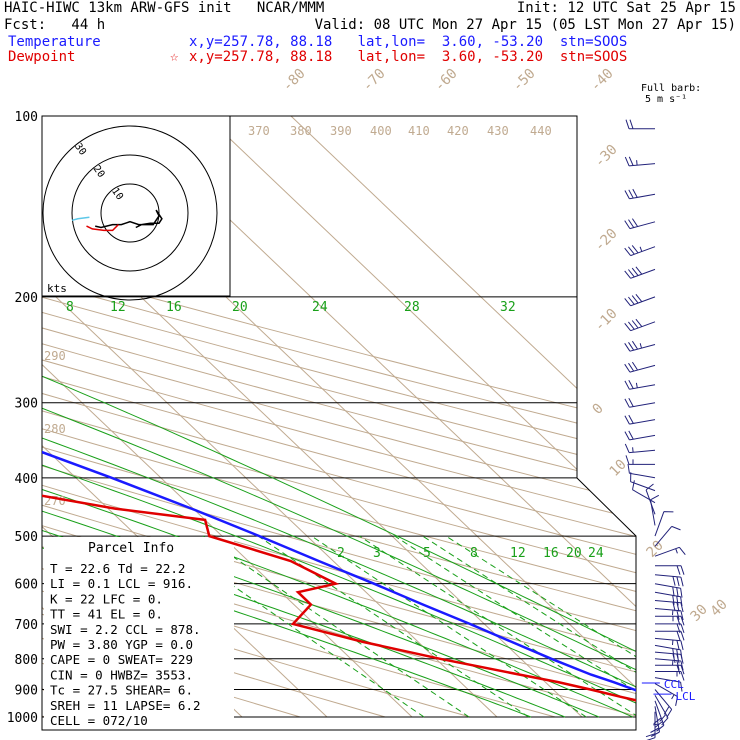 This screenshot has width=740, height=740. What do you see at coordinates (117, 568) in the screenshot?
I see `parcel-info-row: T = 22.6 Td = 22.2` at bounding box center [117, 568].